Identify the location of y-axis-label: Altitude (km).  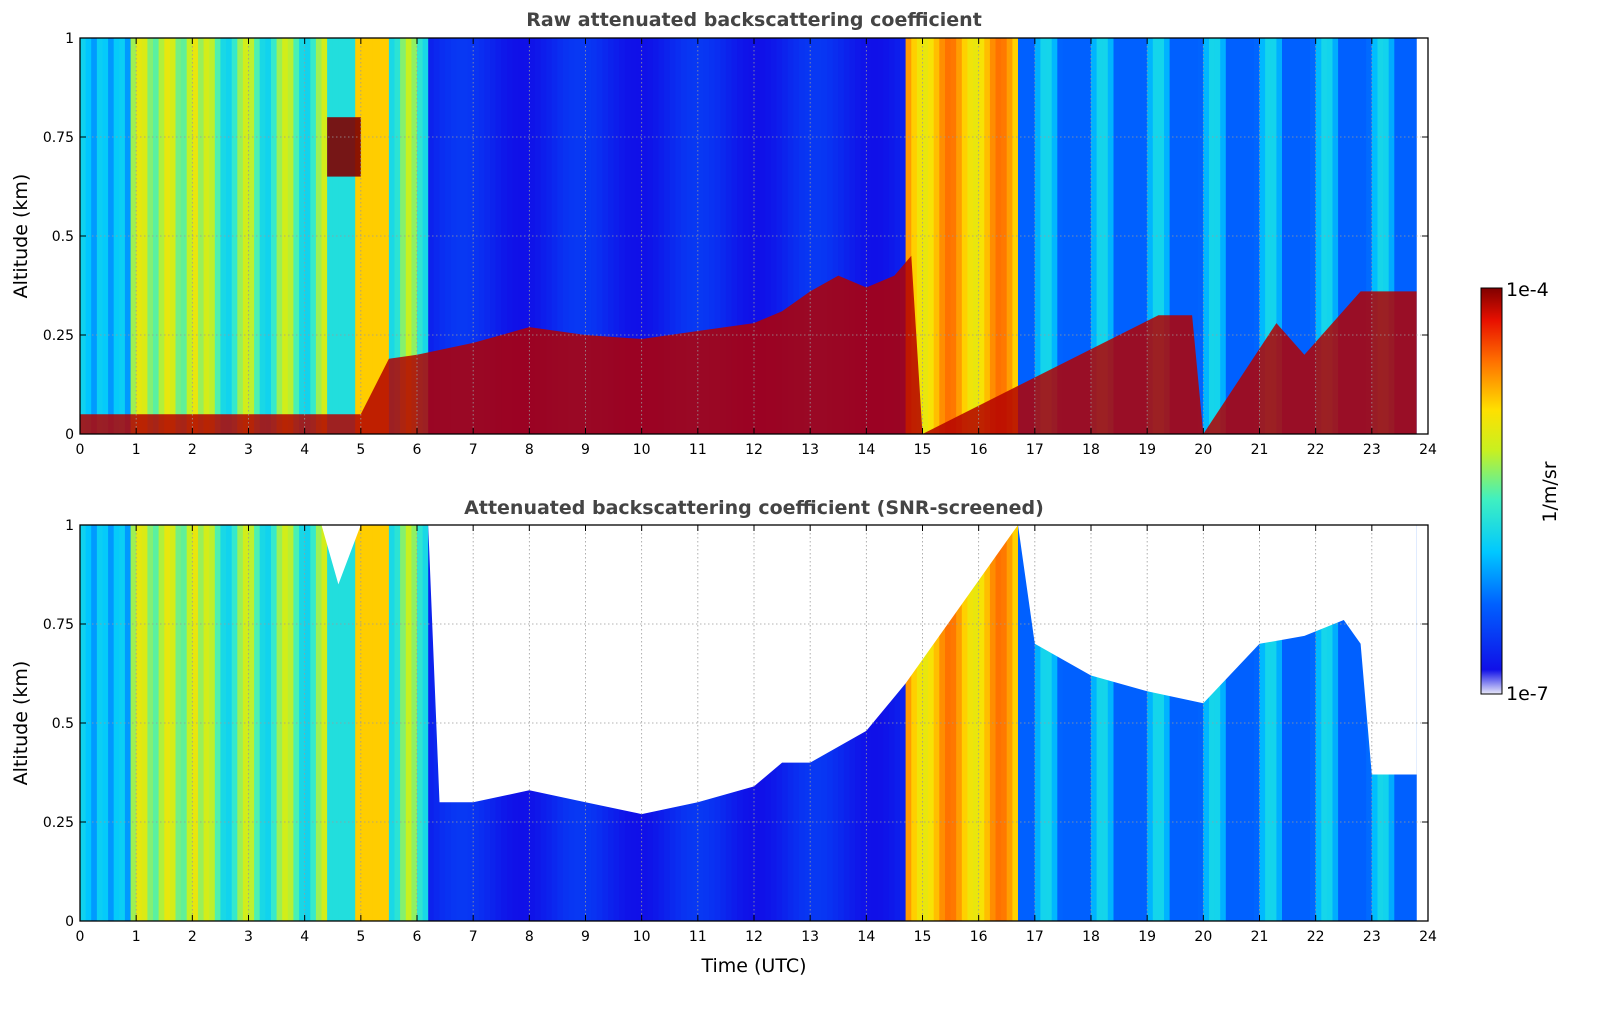
(21, 236).